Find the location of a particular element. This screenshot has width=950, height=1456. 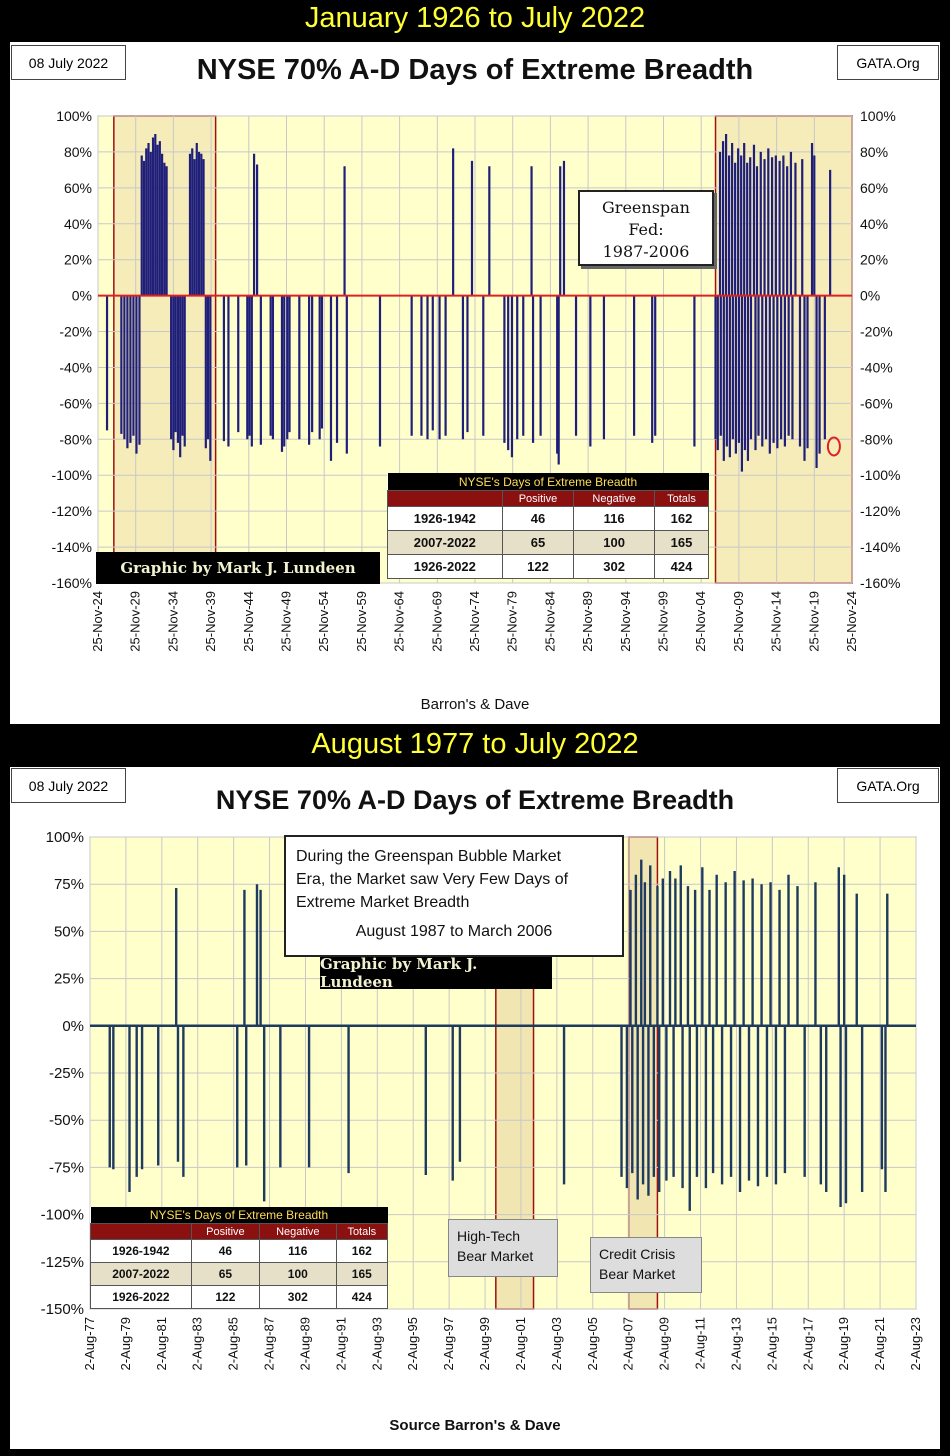

stats-cell: 100 is located at coordinates (297, 1274).